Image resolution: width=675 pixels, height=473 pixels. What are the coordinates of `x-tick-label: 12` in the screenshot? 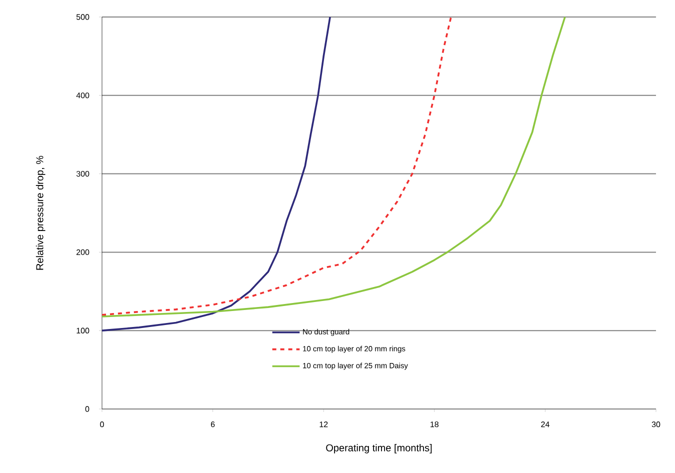 It's located at (324, 425).